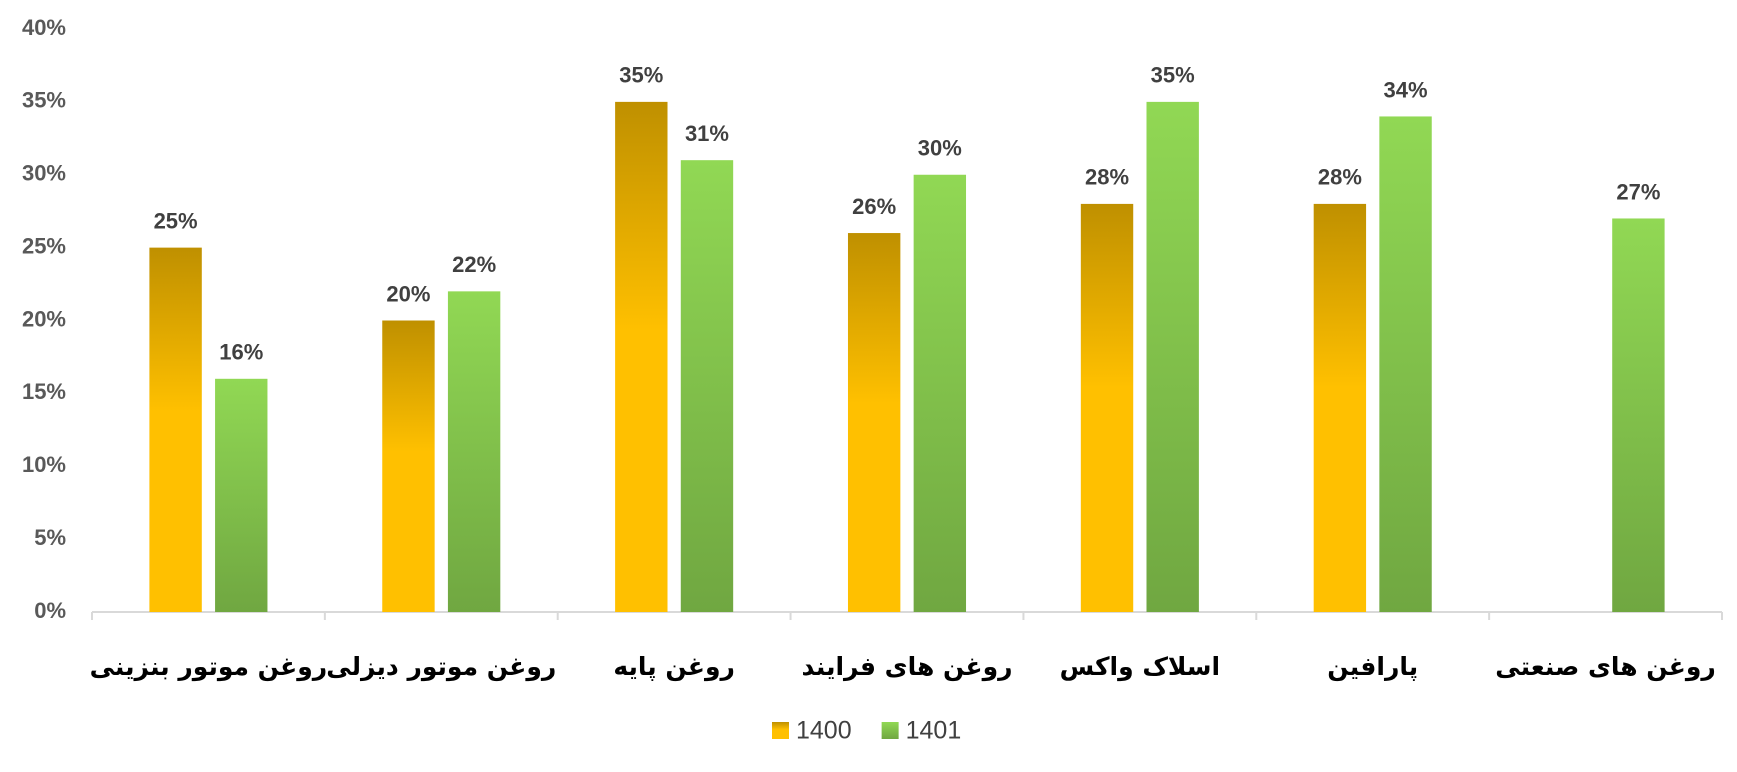 The width and height of the screenshot is (1737, 772). I want to click on value-label: 34%, so click(1406, 89).